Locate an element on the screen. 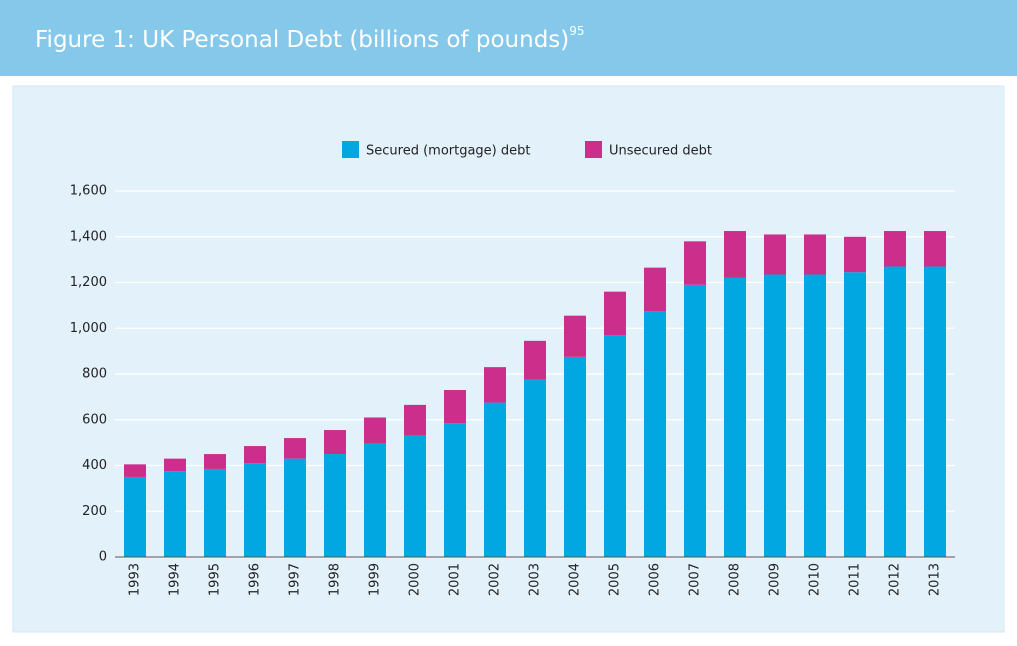  x-tick-label: 2009 is located at coordinates (775, 579).